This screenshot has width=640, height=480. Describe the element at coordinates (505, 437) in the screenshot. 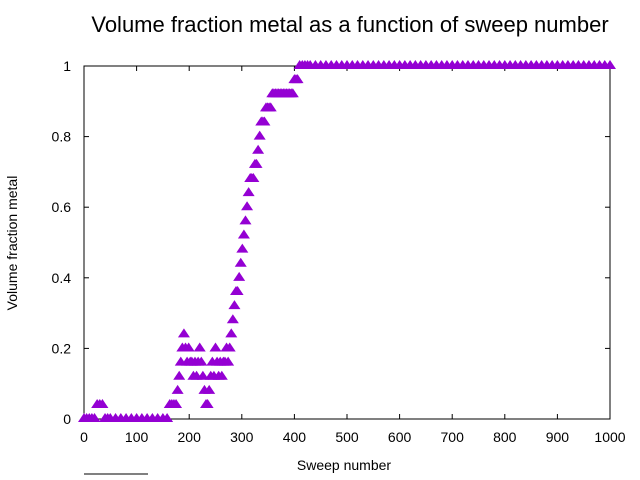

I see `x-tick-label: 800` at that location.